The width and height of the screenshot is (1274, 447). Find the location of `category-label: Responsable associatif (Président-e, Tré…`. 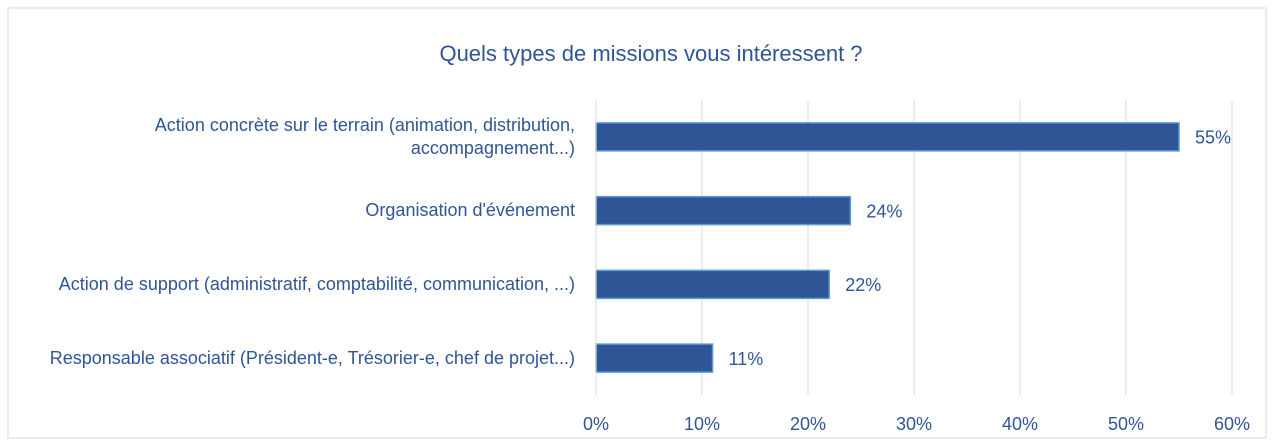

category-label: Responsable associatif (Président-e, Tré… is located at coordinates (312, 357).